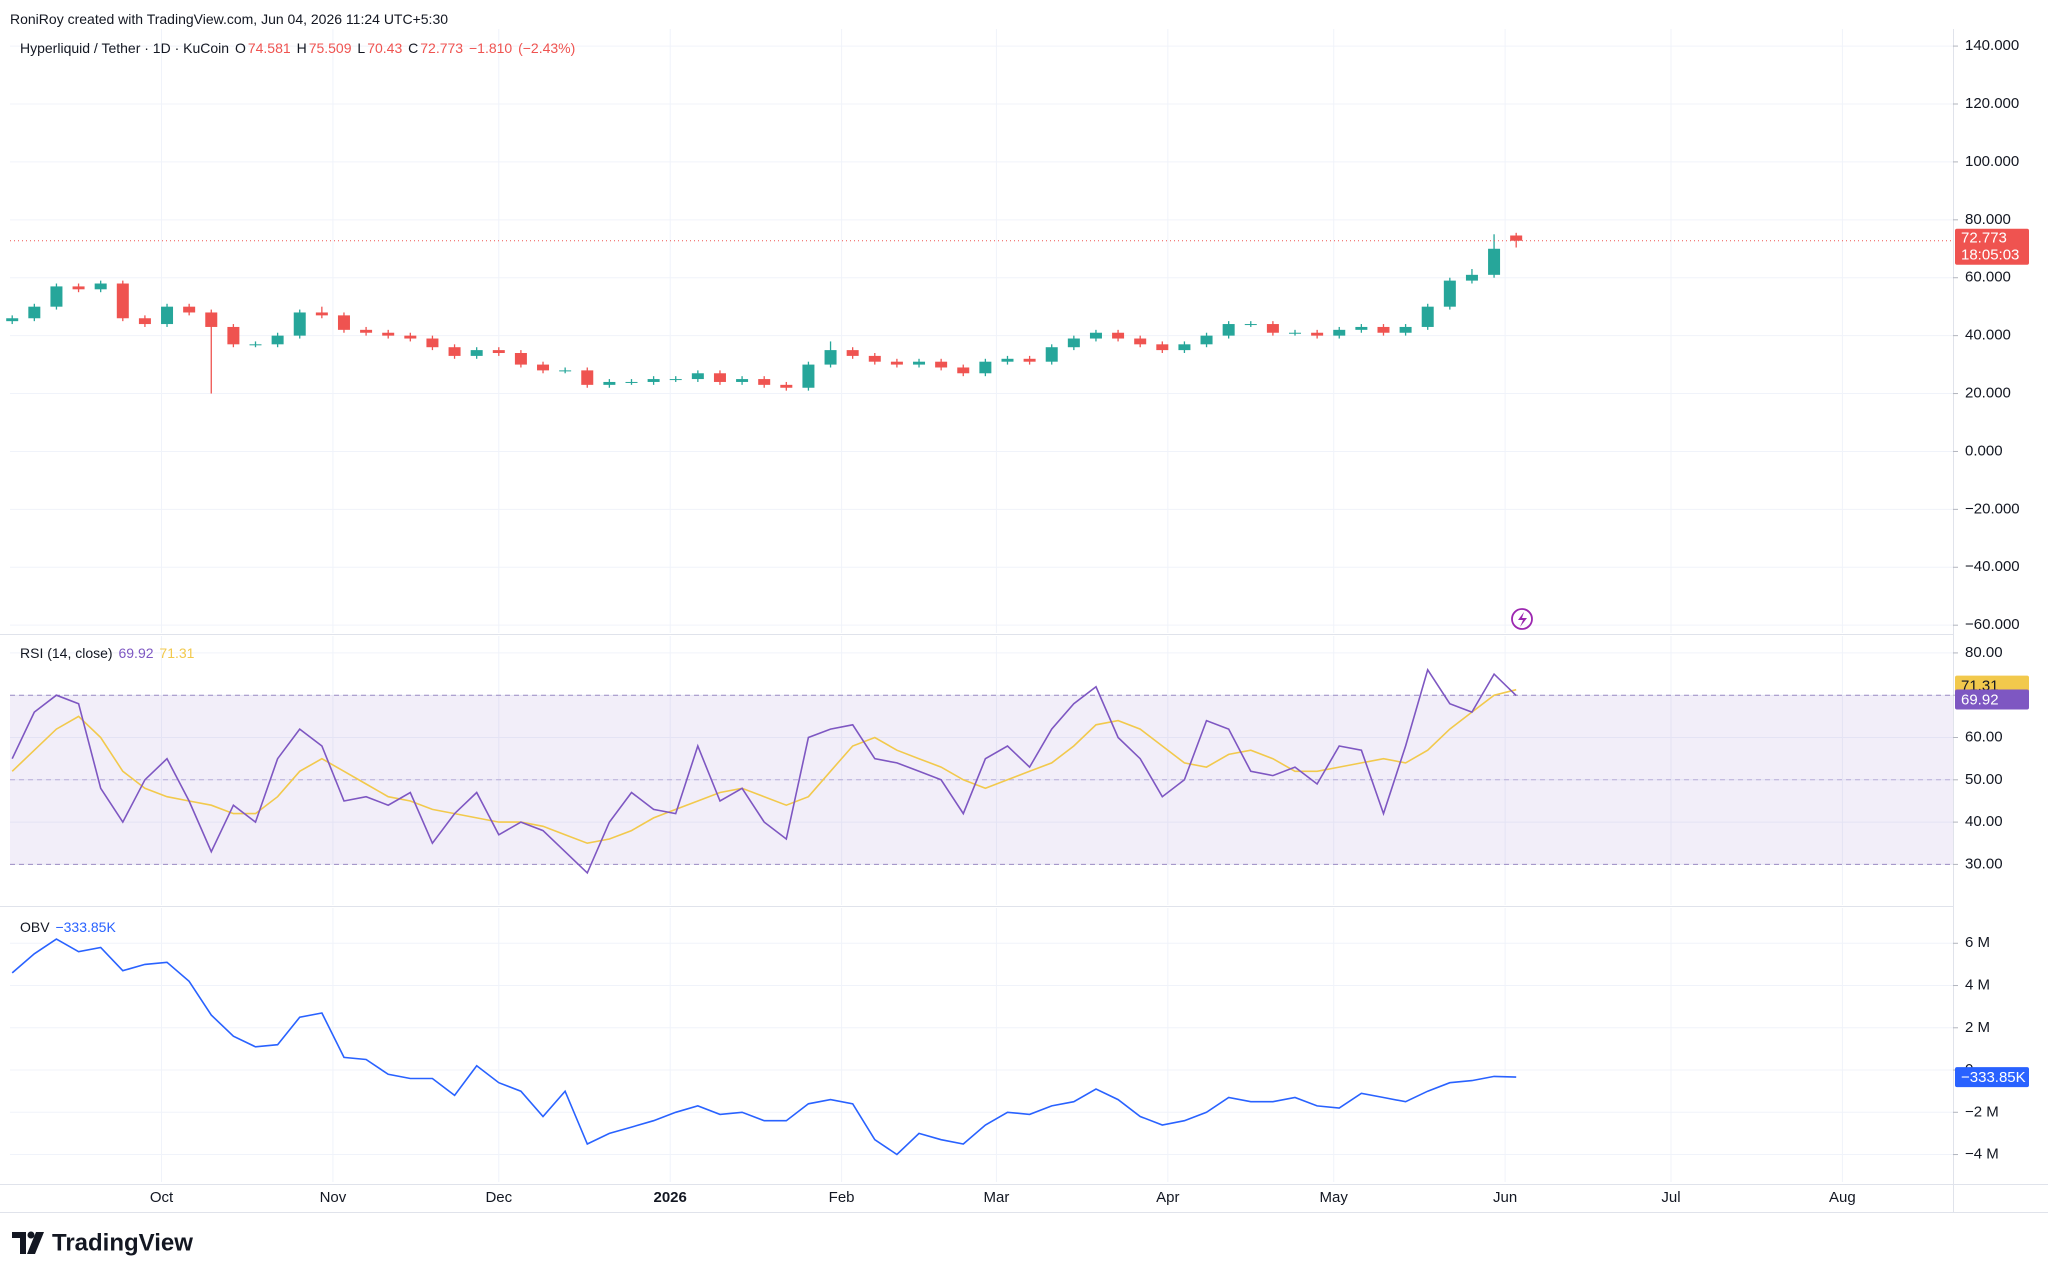  I want to click on alert-icon, so click(1522, 619).